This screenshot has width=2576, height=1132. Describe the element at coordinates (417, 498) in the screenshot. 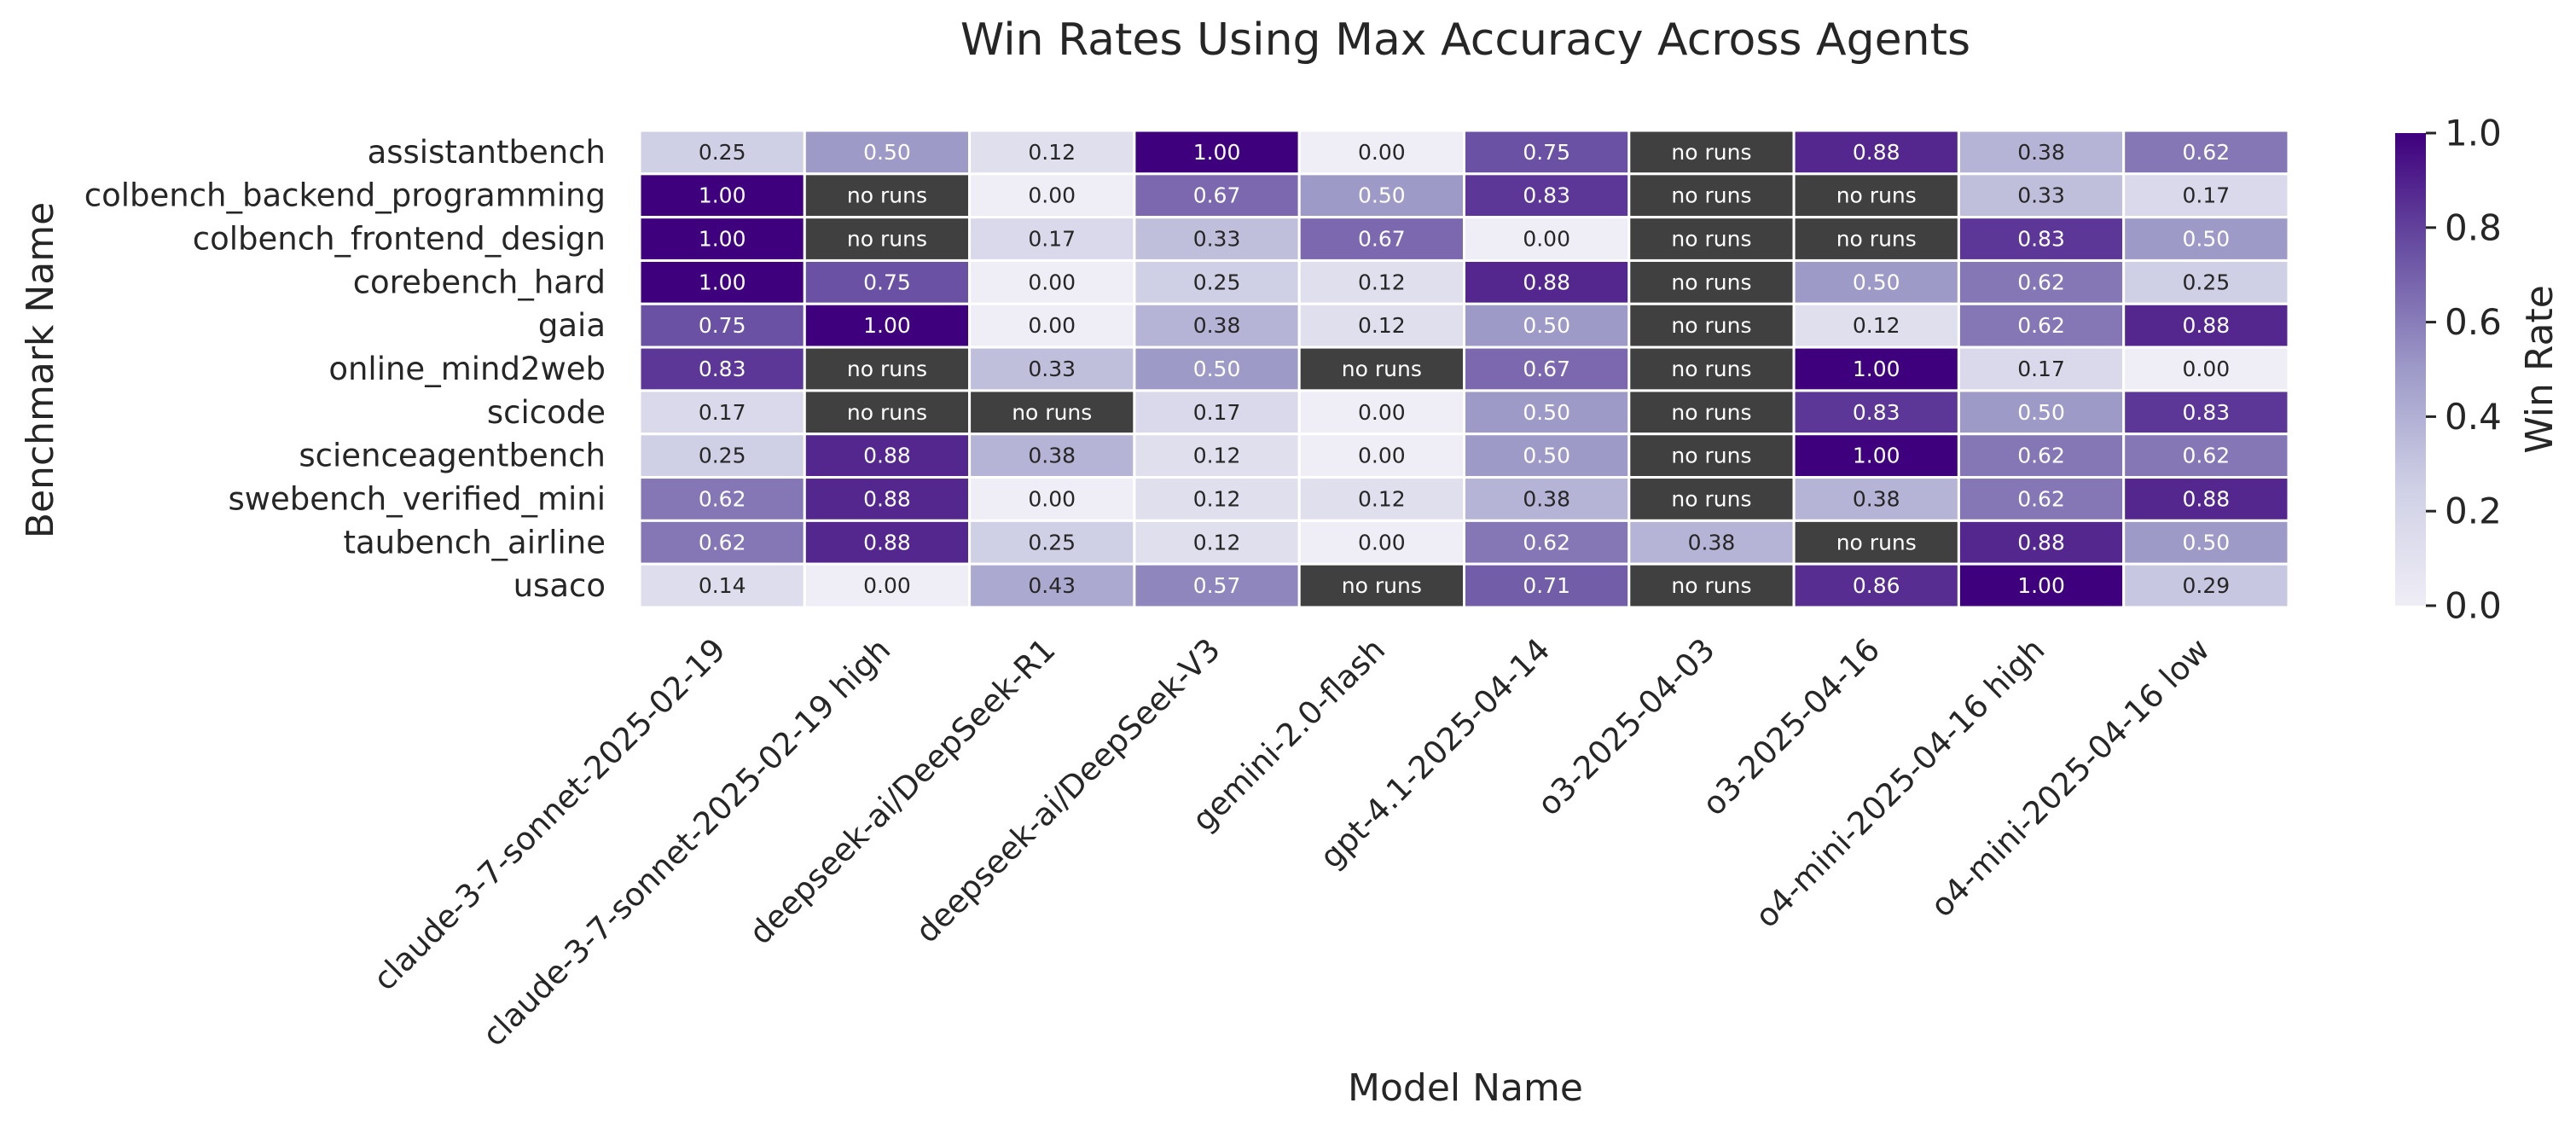

I see `row-tick-label: swebench_verified_mini` at that location.